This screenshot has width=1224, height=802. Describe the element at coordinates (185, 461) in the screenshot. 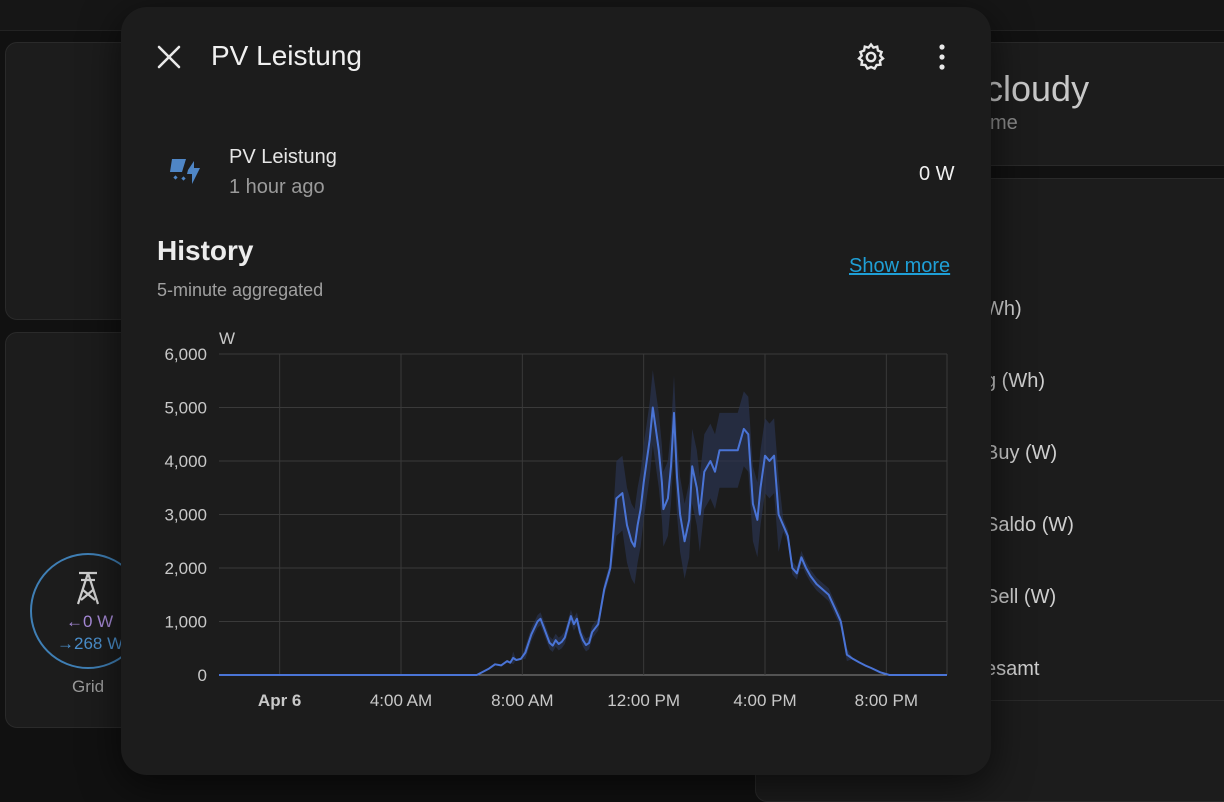

I see `y-tick-label: 4,000` at that location.